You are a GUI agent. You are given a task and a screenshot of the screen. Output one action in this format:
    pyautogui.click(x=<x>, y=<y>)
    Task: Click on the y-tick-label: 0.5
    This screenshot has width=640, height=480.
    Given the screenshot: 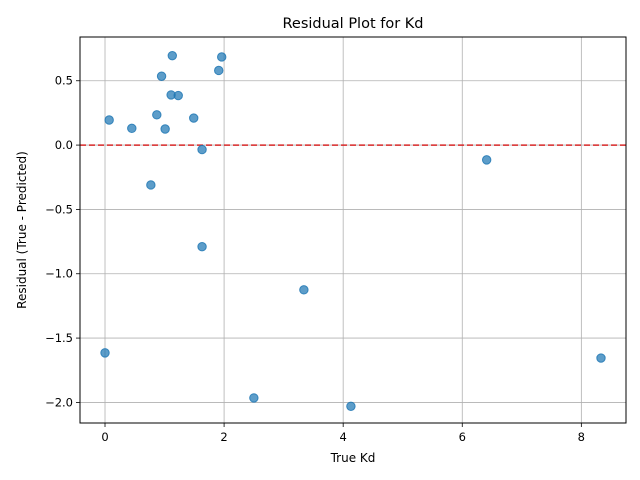 What is the action you would take?
    pyautogui.click(x=64, y=81)
    